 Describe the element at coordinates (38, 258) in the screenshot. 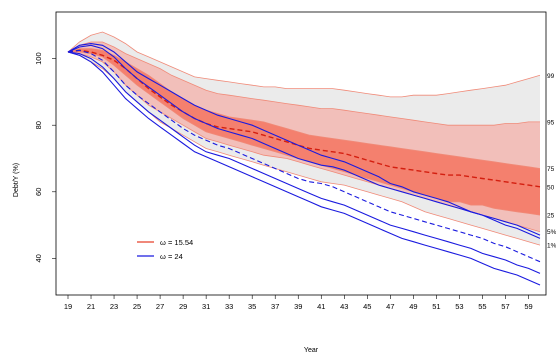

I see `y-tick-label: 40` at that location.